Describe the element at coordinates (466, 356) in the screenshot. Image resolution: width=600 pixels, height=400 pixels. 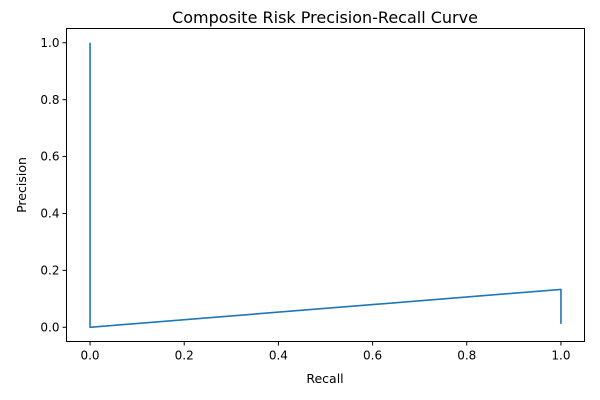
I see `x-tick-label: 0.8` at that location.